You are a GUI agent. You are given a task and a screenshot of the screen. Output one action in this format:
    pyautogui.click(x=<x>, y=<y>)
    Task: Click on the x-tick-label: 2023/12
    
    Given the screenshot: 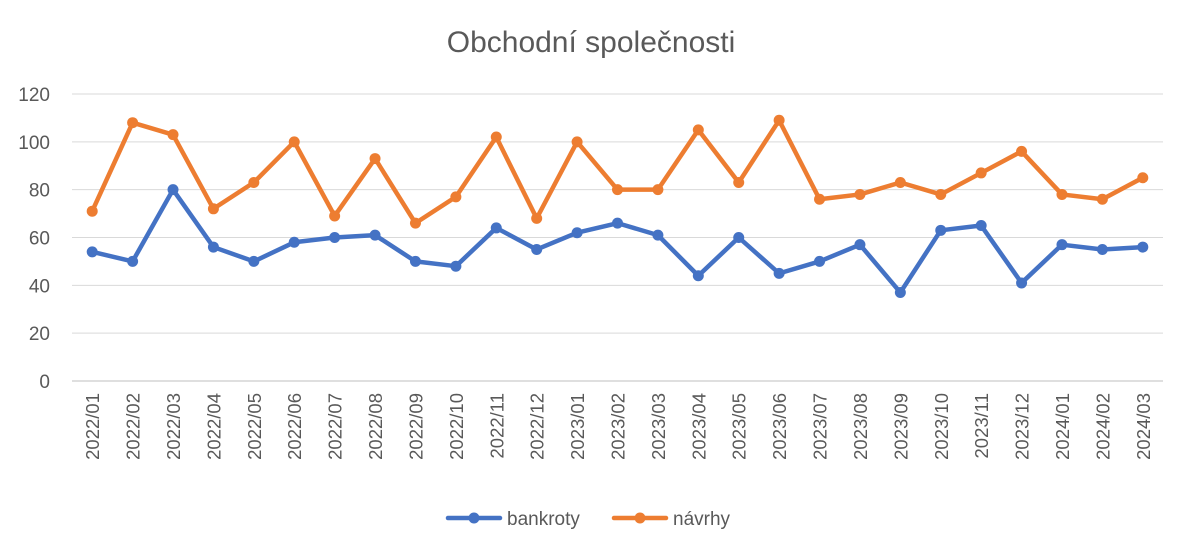 What is the action you would take?
    pyautogui.click(x=1022, y=426)
    